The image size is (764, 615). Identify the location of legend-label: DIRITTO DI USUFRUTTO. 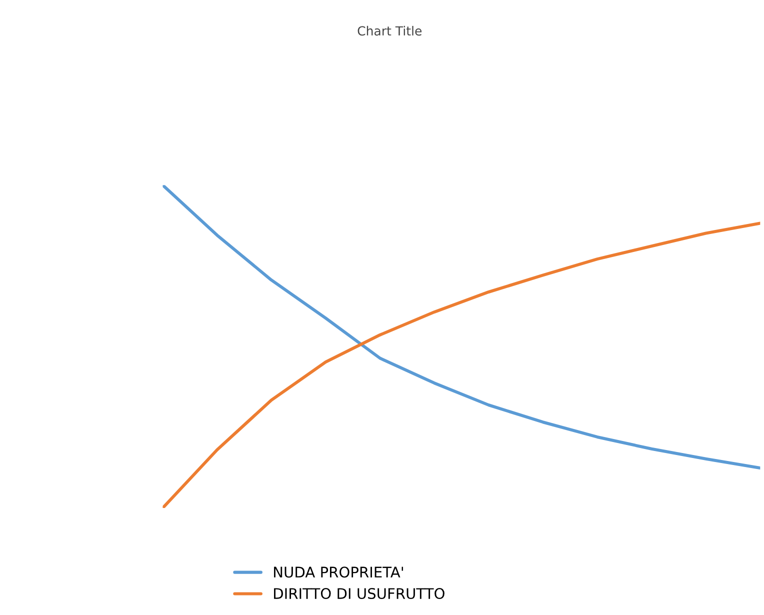
(359, 594).